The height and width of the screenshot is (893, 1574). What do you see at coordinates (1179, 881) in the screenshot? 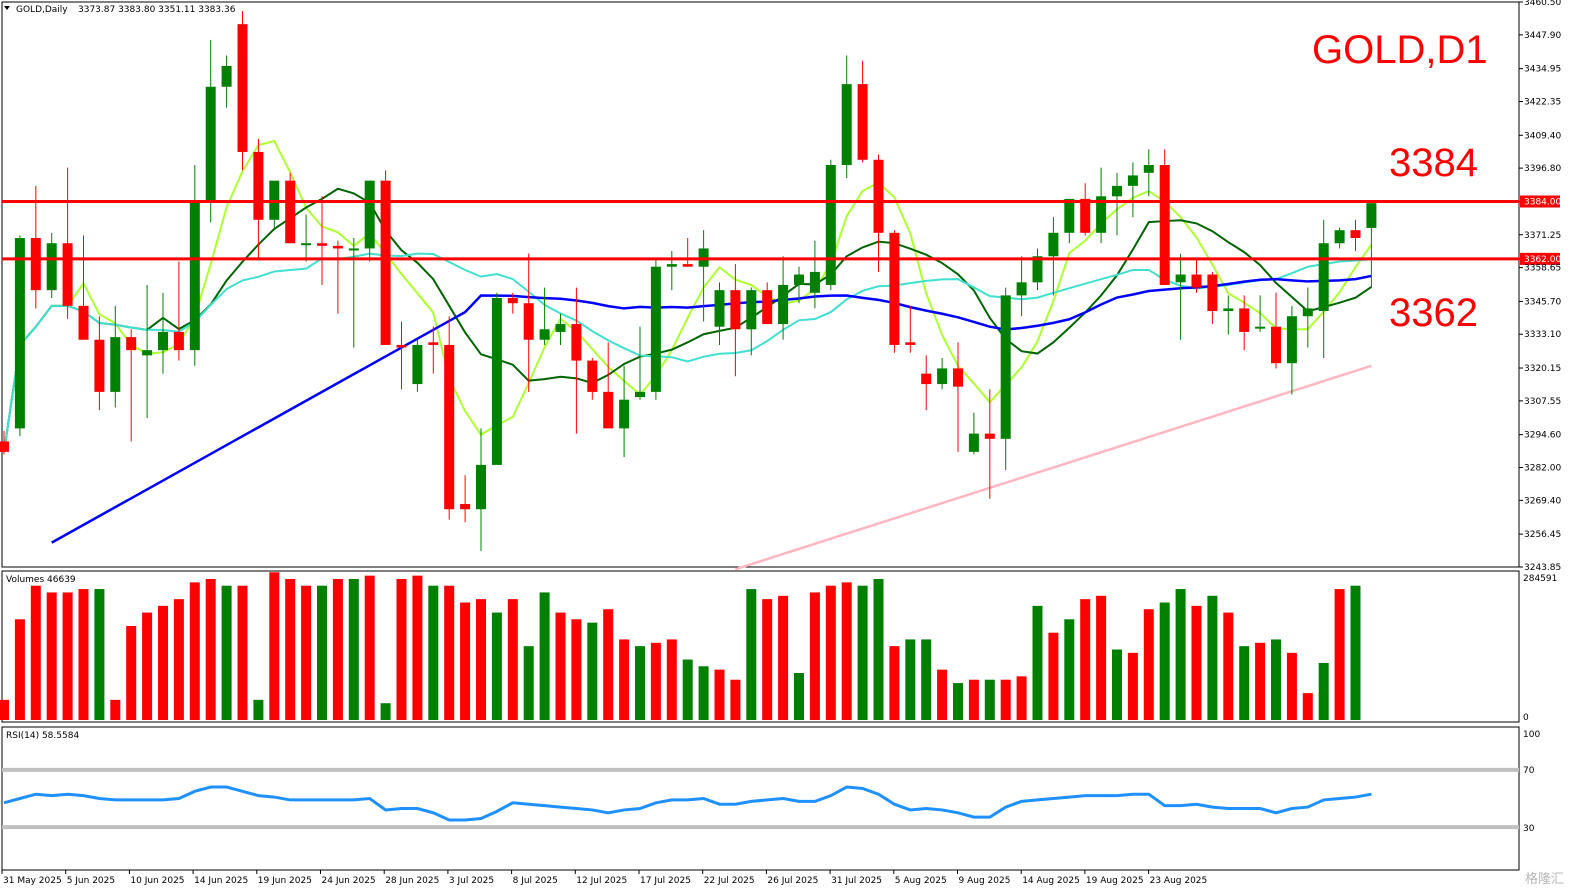
I see `date-tick-label: 23 Aug 2025` at bounding box center [1179, 881].